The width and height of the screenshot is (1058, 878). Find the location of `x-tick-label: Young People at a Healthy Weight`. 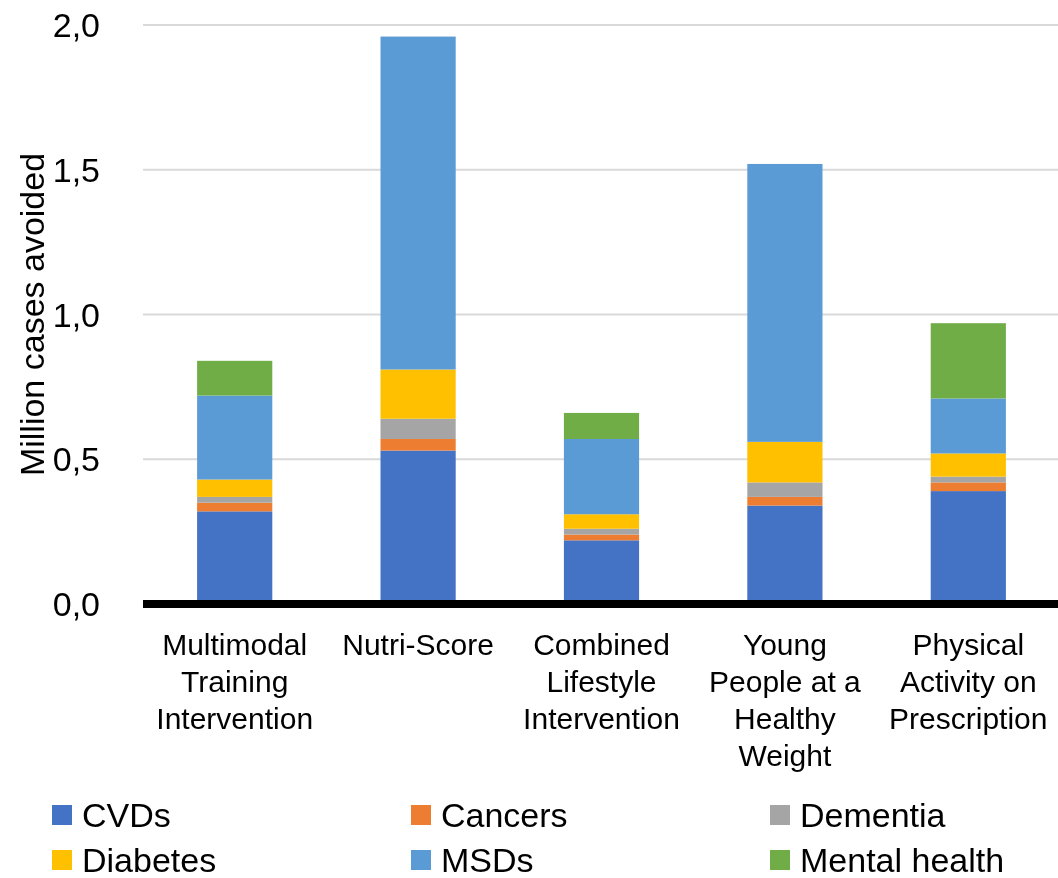

x-tick-label: Young People at a Healthy Weight is located at coordinates (785, 699).